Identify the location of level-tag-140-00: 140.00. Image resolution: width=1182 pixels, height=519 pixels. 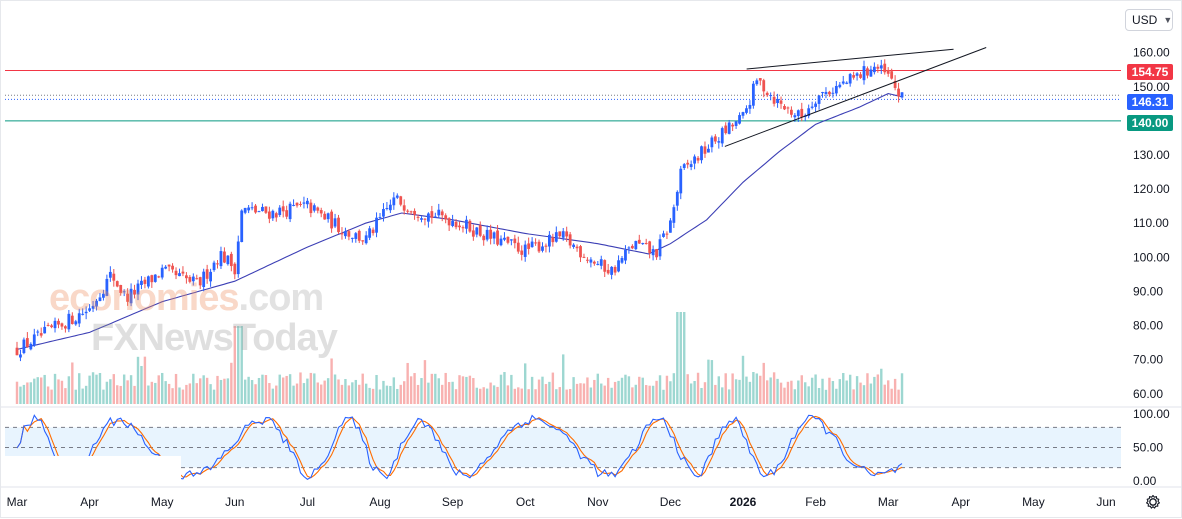
(1150, 123).